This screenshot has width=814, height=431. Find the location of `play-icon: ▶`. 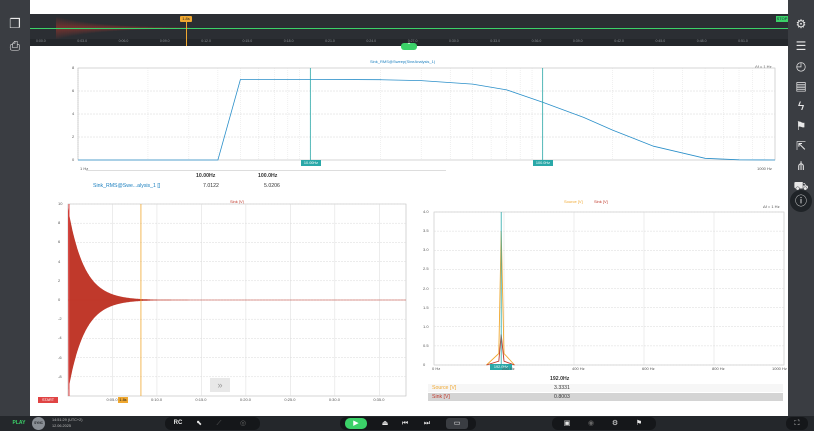

play-icon: ▶ is located at coordinates (356, 423).